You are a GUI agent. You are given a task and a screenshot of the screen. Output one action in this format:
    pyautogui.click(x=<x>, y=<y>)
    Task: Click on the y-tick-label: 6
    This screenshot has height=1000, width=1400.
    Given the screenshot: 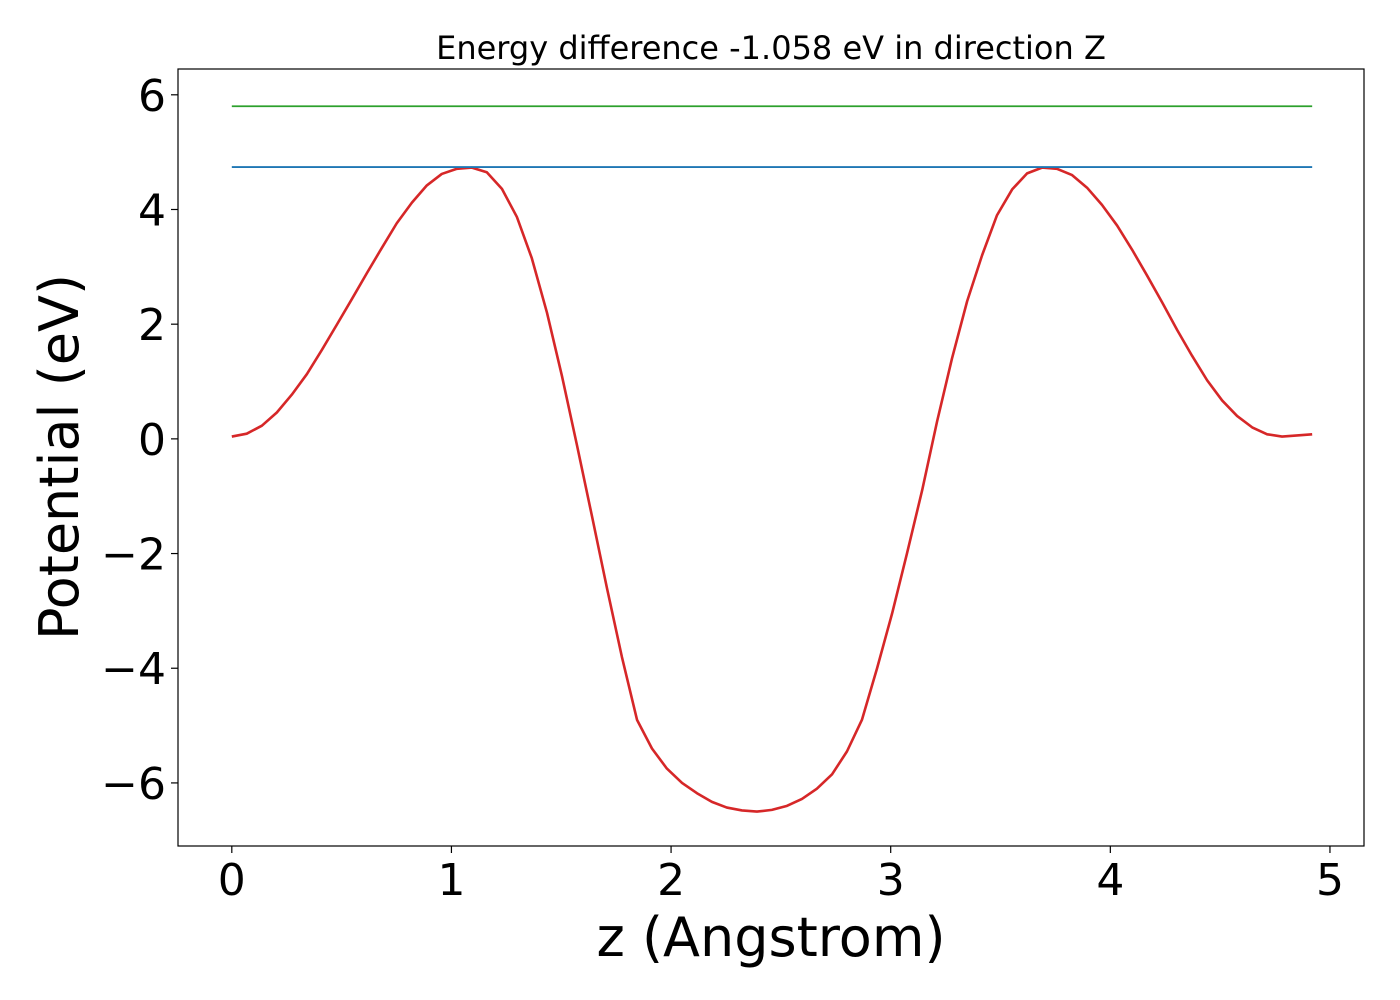 What is the action you would take?
    pyautogui.click(x=152, y=96)
    